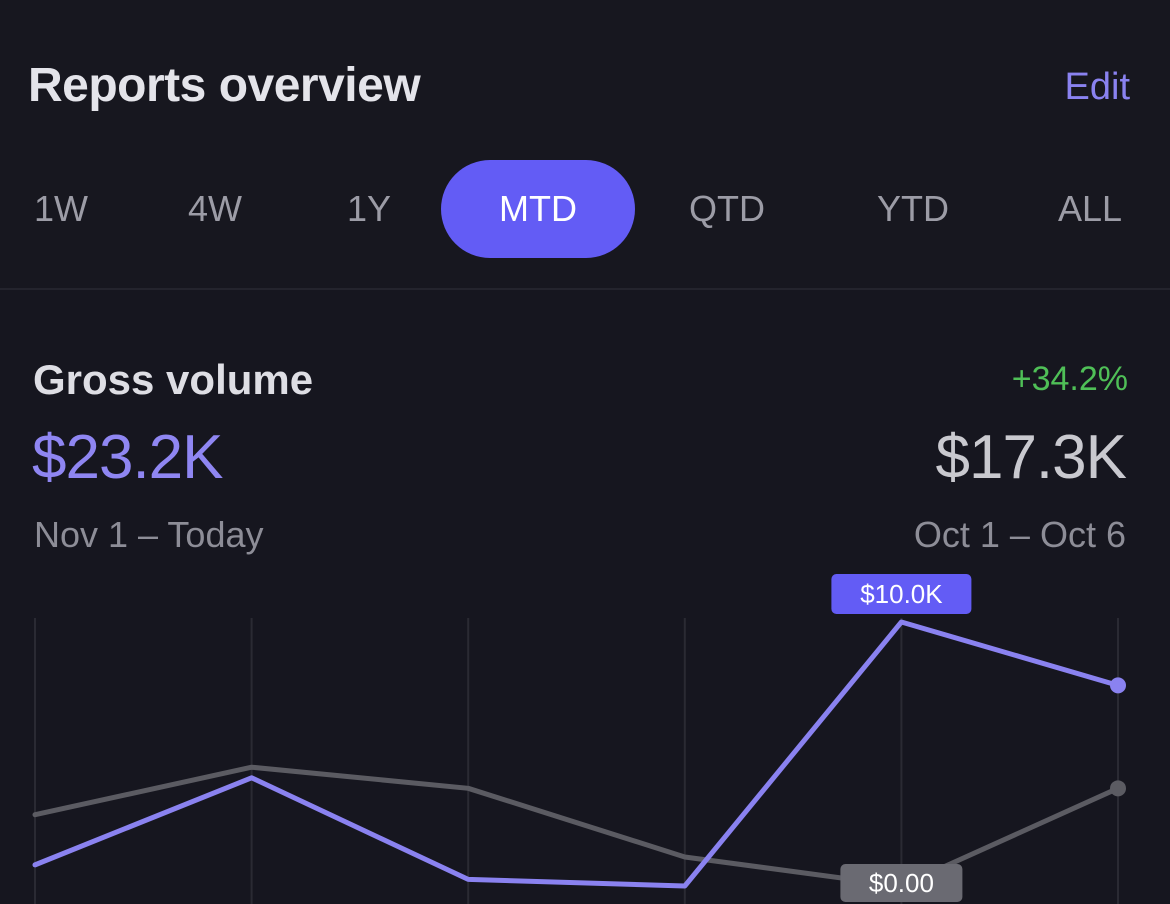  I want to click on tab-all: ALL, so click(1090, 208).